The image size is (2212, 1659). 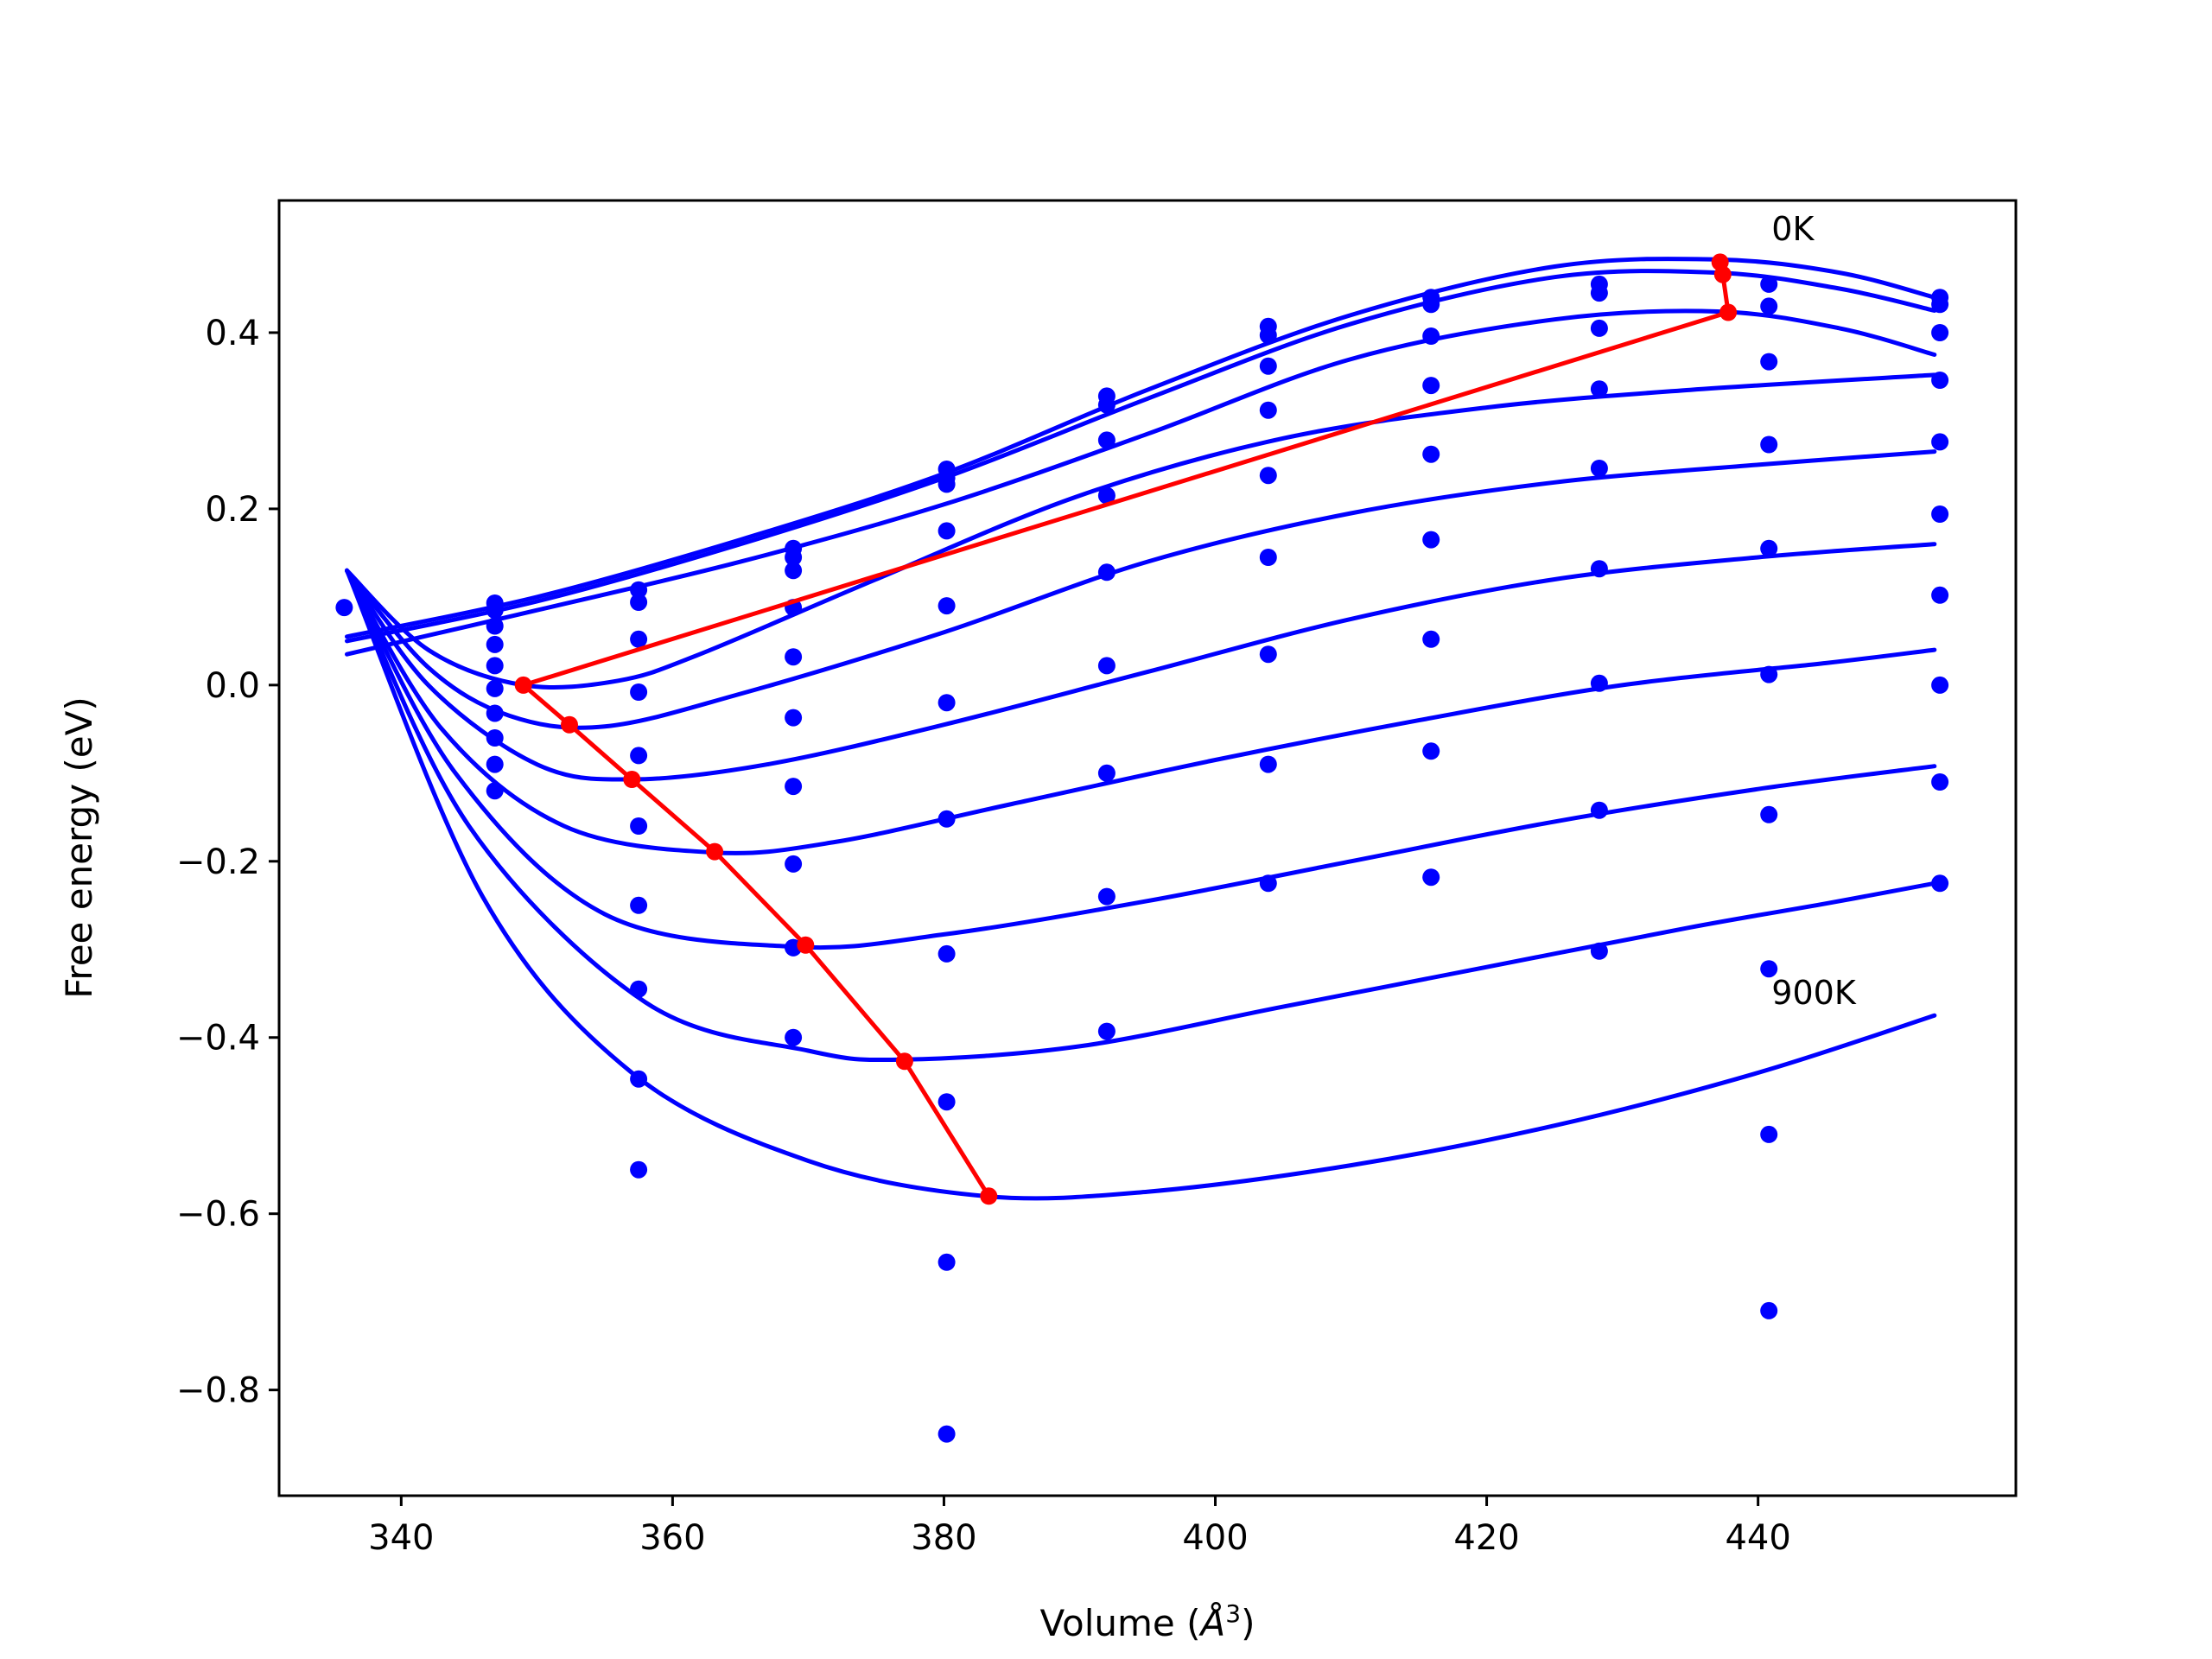 I want to click on temperature-annotation: 0K, so click(x=1793, y=229).